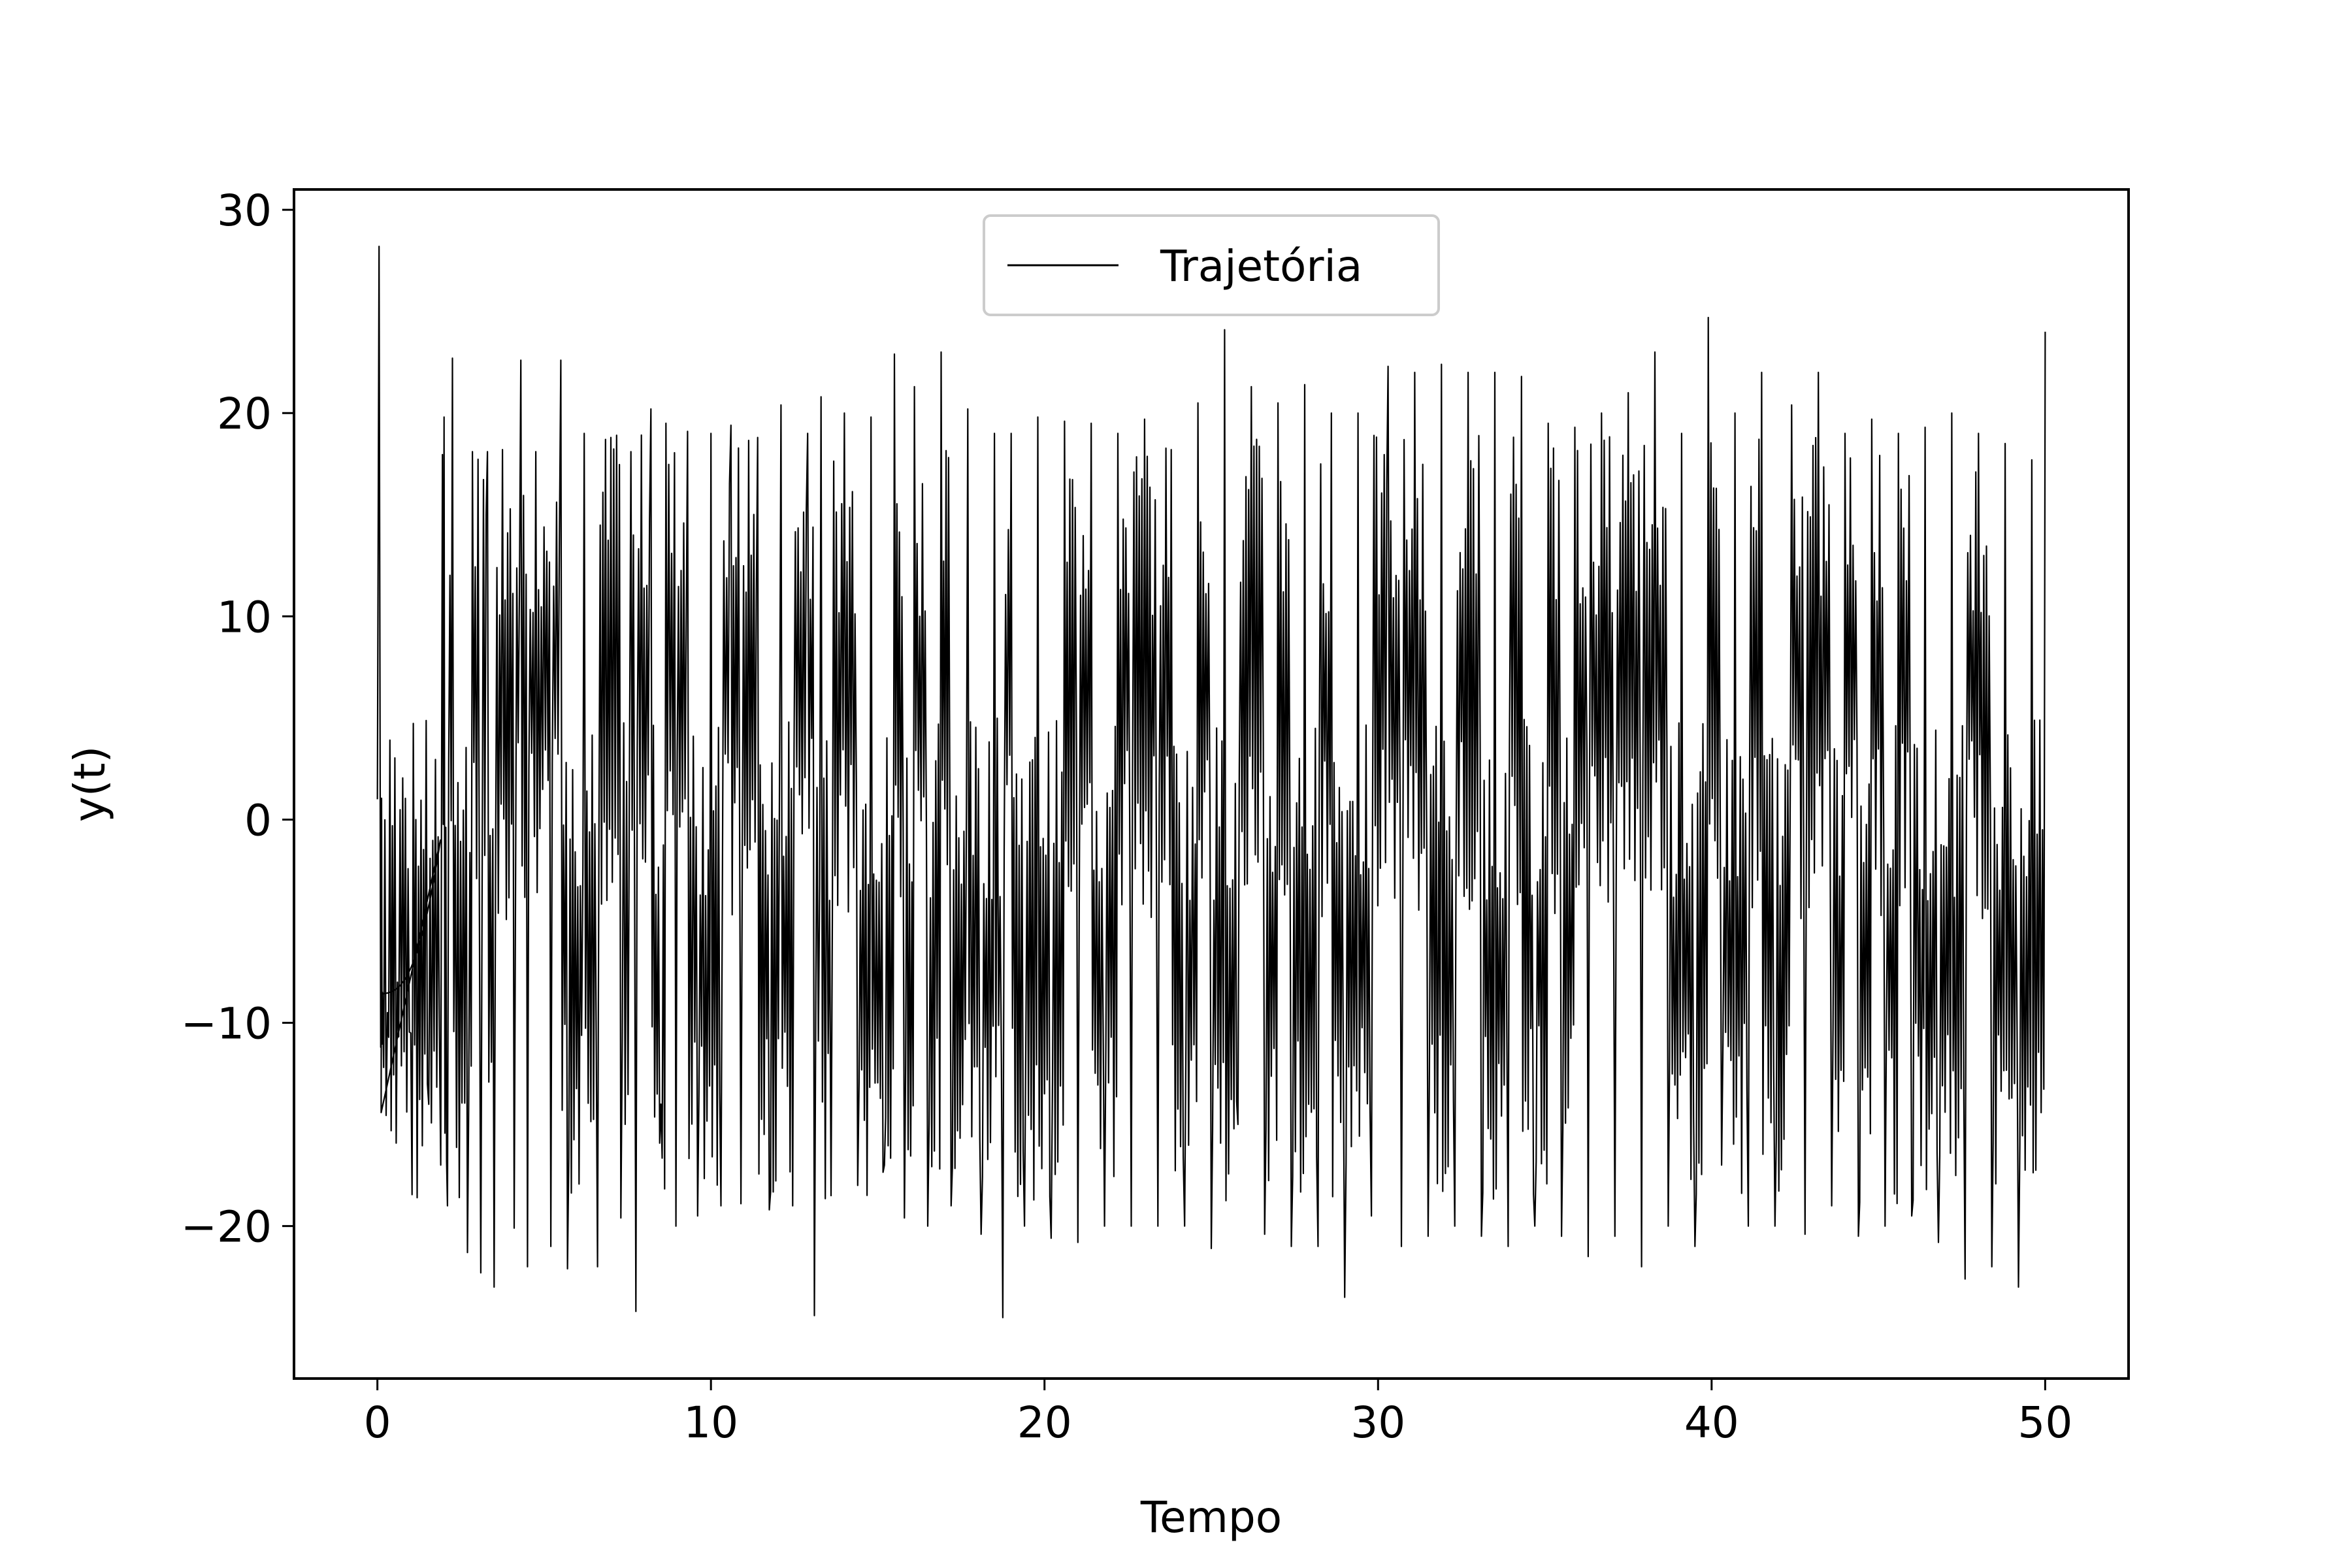 This screenshot has height=1568, width=2352. Describe the element at coordinates (1211, 1517) in the screenshot. I see `x-axis-label: Tempo` at that location.